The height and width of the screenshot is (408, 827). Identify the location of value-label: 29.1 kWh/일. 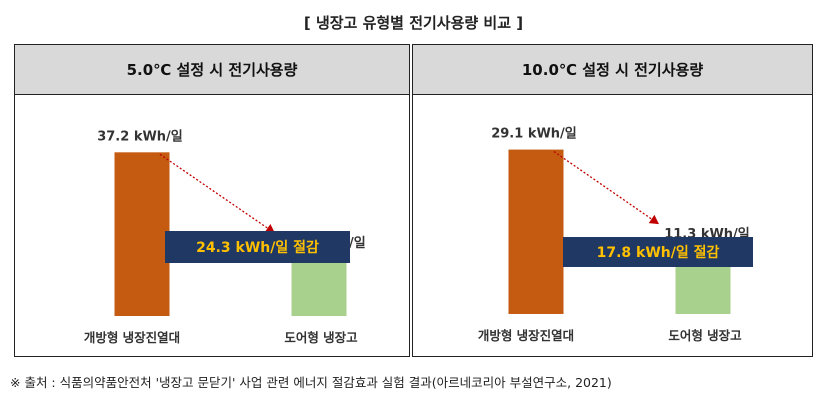
(534, 134).